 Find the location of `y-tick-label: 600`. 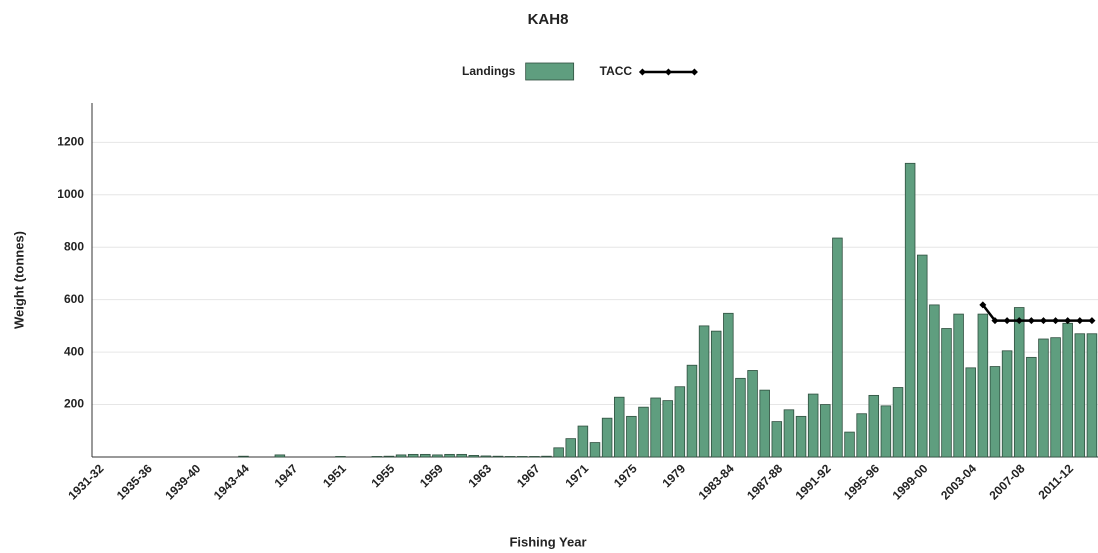

y-tick-label: 600 is located at coordinates (74, 299).